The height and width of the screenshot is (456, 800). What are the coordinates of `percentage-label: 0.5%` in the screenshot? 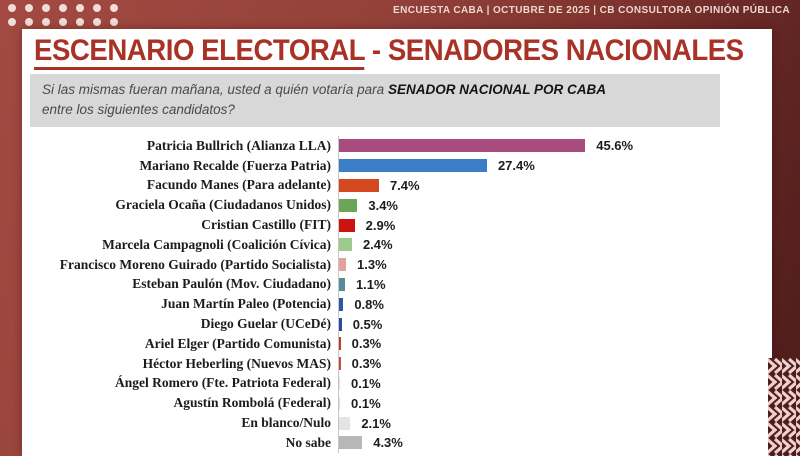 It's located at (367, 324).